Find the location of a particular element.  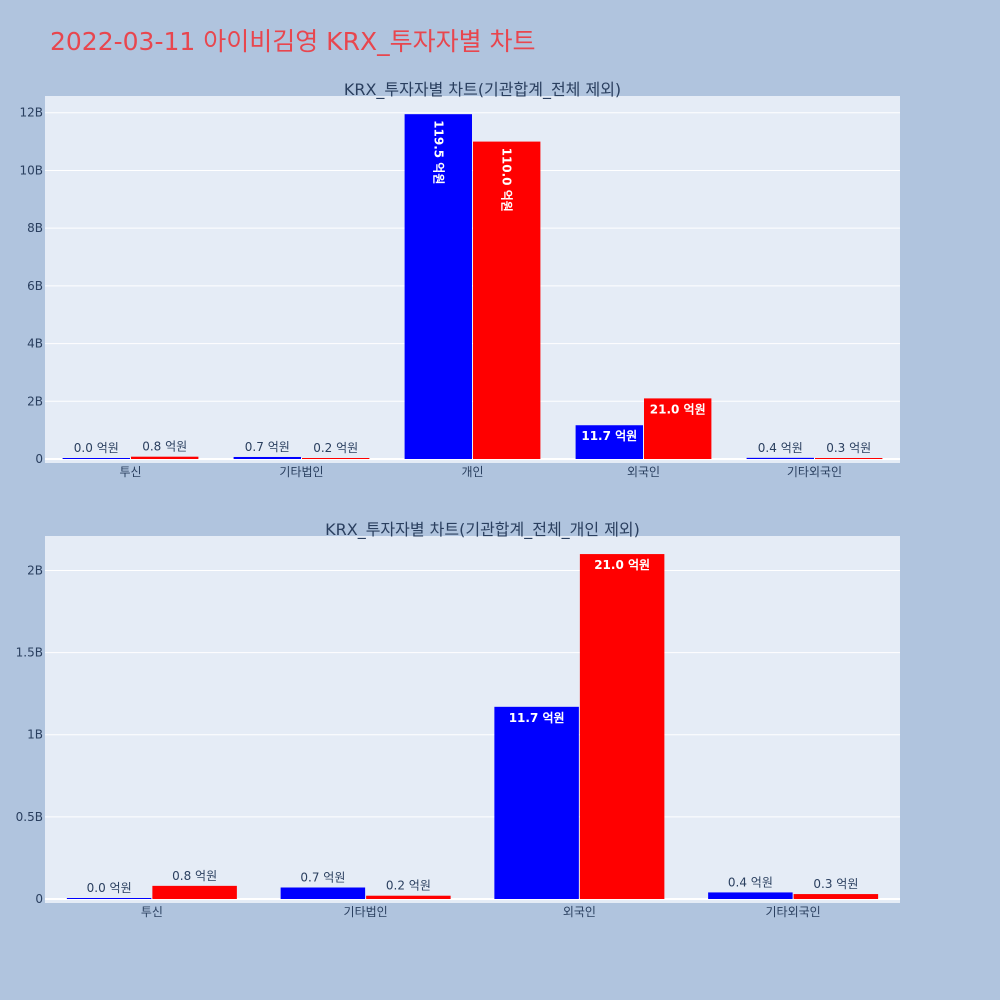

y-tick-label: 10B is located at coordinates (31, 170).